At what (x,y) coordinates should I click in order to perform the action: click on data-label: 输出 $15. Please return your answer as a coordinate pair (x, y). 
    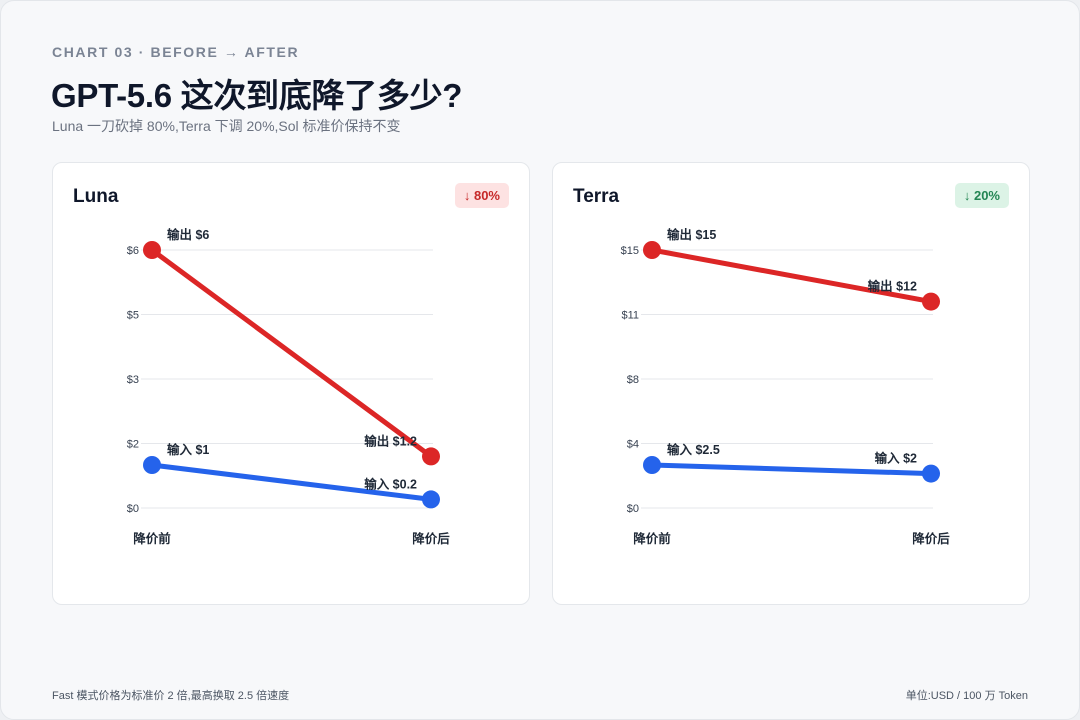
    Looking at the image, I should click on (691, 234).